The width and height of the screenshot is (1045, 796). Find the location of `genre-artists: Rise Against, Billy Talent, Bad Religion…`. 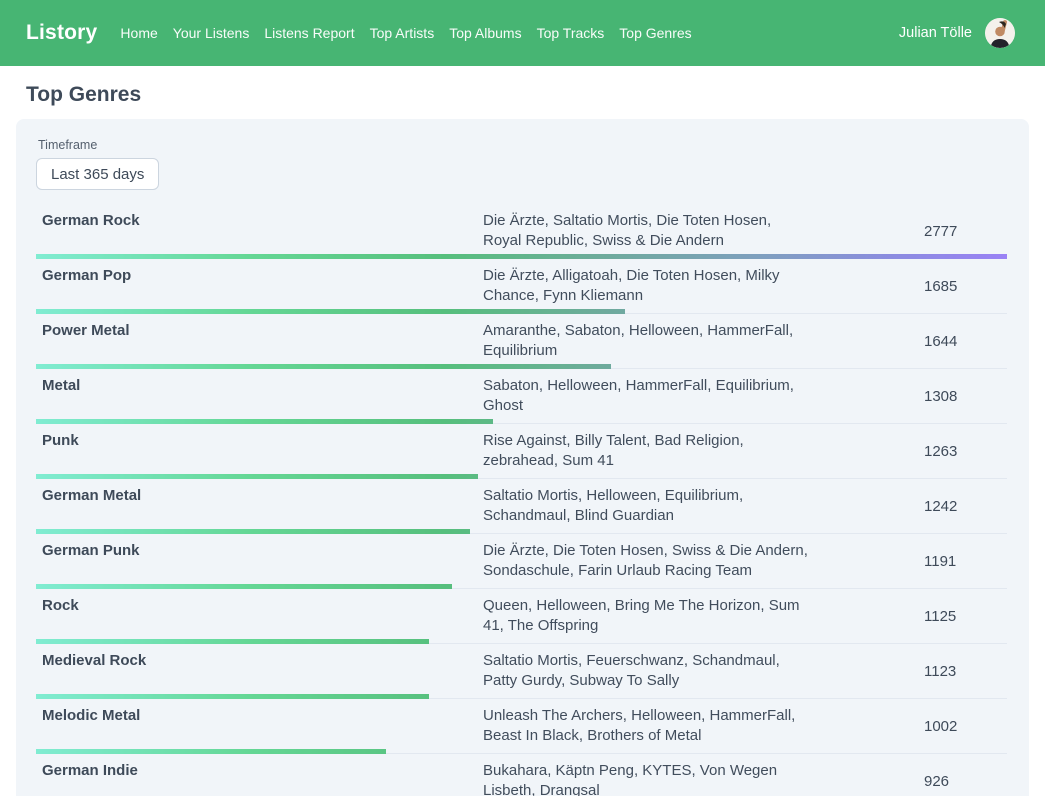

genre-artists: Rise Against, Billy Talent, Bad Religion… is located at coordinates (613, 450).